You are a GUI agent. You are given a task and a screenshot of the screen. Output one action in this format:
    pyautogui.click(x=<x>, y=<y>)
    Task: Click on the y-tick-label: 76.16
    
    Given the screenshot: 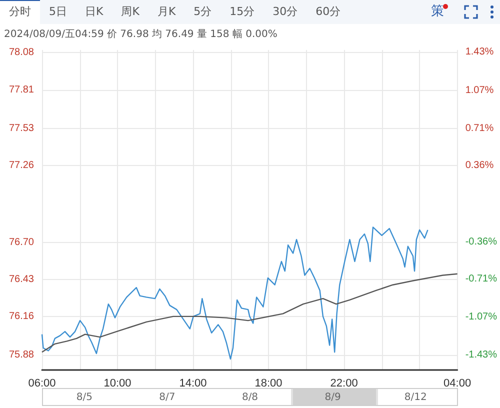 What is the action you would take?
    pyautogui.click(x=21, y=316)
    